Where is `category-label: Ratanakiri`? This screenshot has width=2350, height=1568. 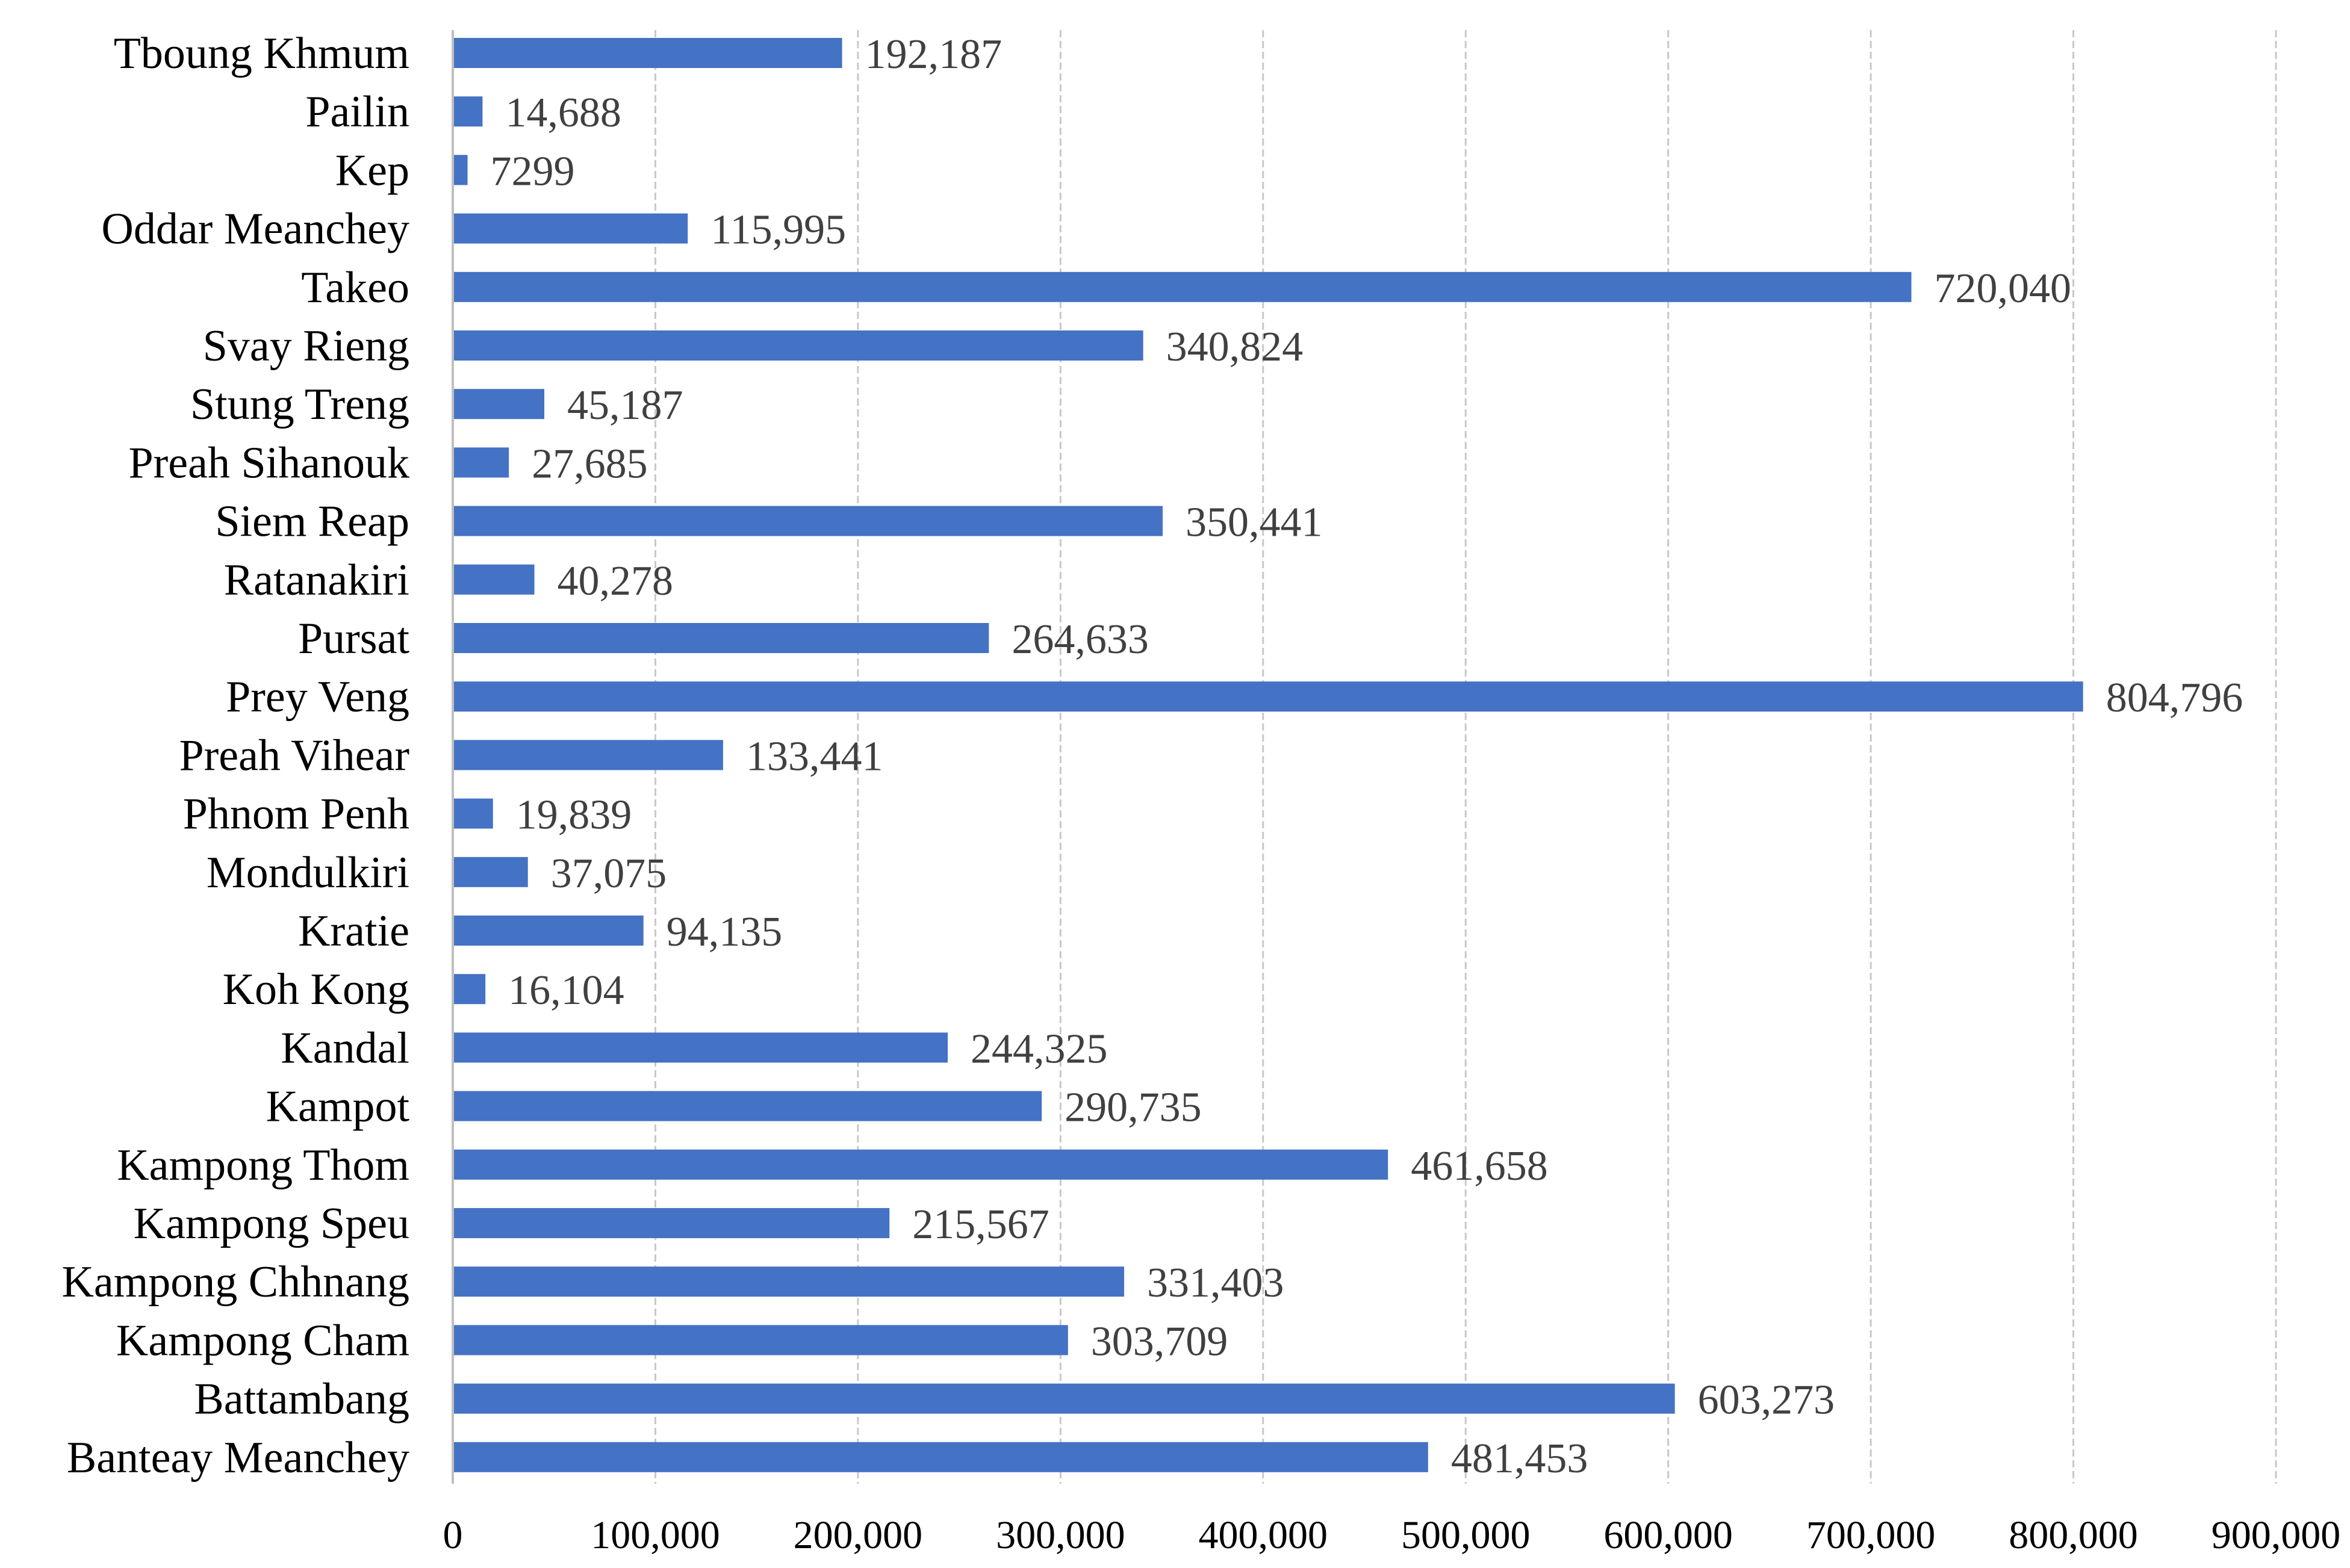
category-label: Ratanakiri is located at coordinates (317, 580).